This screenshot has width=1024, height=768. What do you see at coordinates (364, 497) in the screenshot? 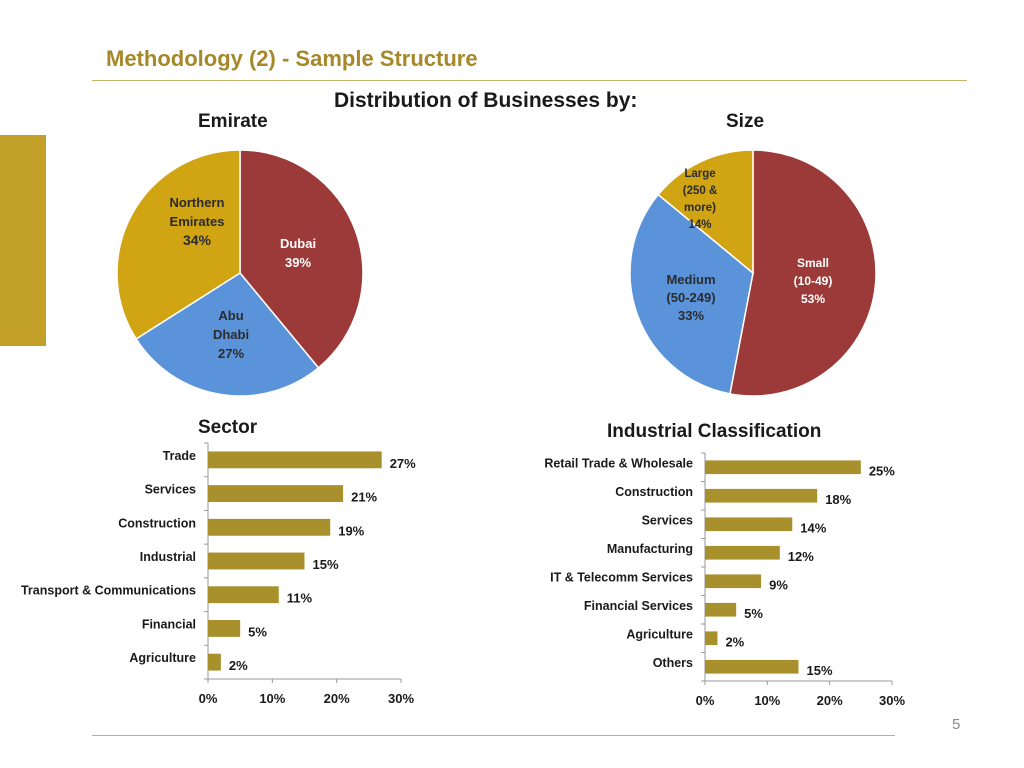
I see `sector-value-label: 21%` at bounding box center [364, 497].